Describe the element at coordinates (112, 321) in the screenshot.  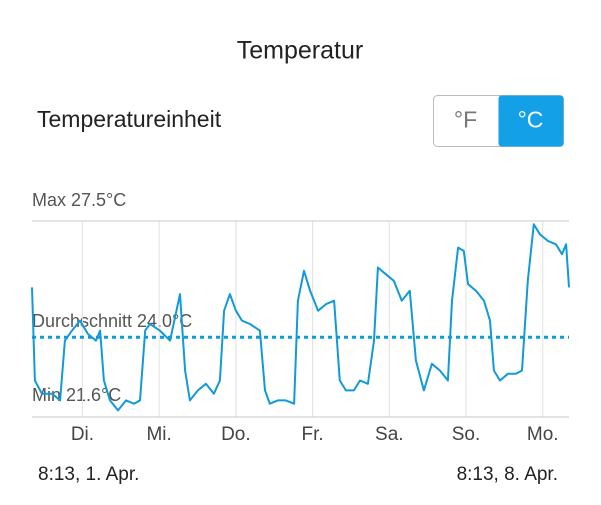
I see `average-label: Durchschnitt 24.0°C` at that location.